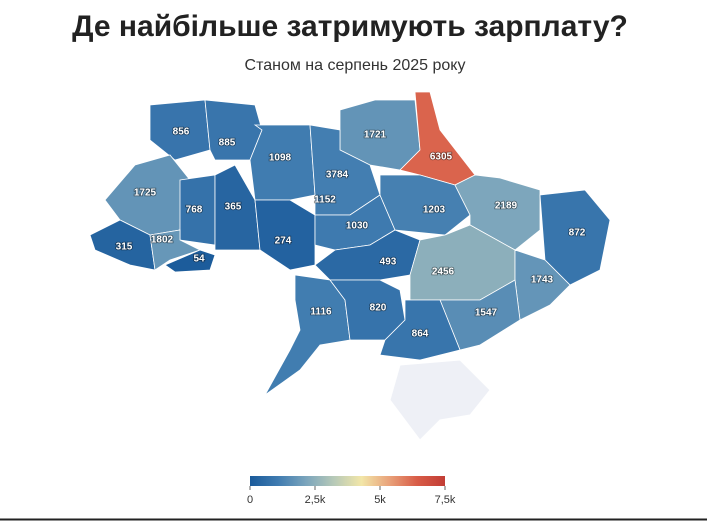 Image resolution: width=707 pixels, height=521 pixels. I want to click on value-label: 1203, so click(434, 210).